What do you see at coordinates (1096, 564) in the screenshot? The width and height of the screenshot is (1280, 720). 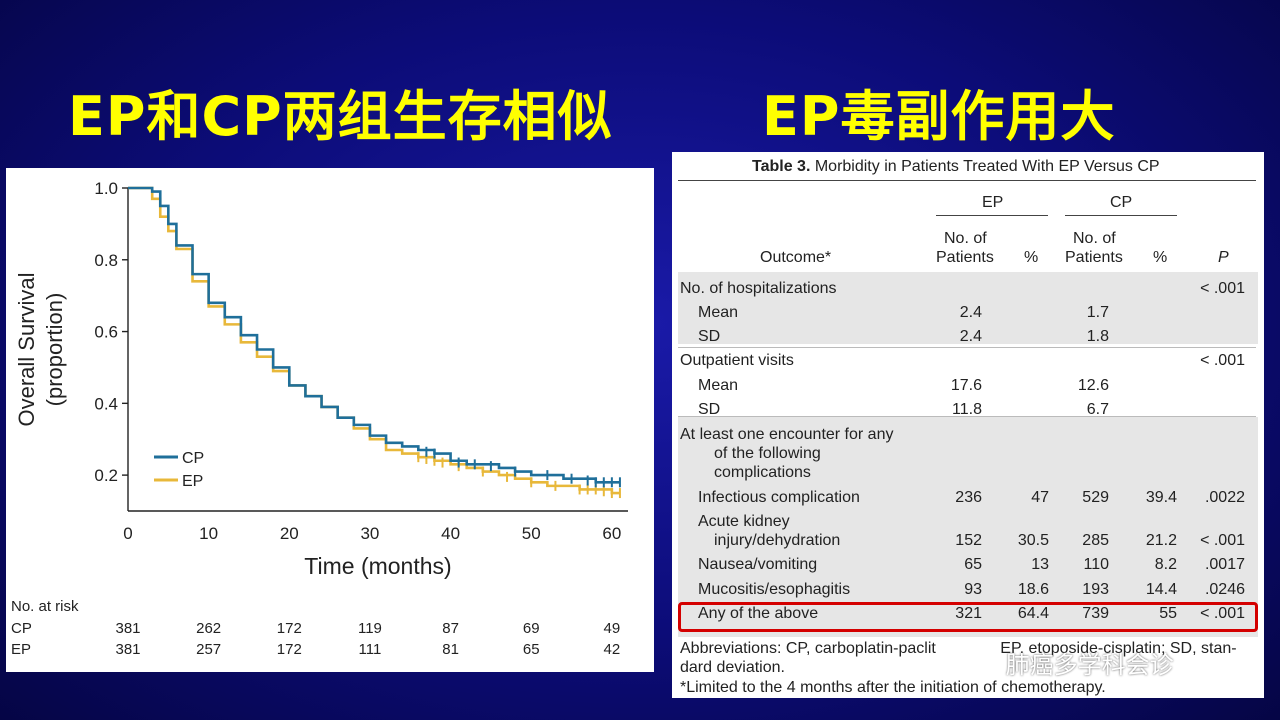 I see `cell-cp-patients: 110` at bounding box center [1096, 564].